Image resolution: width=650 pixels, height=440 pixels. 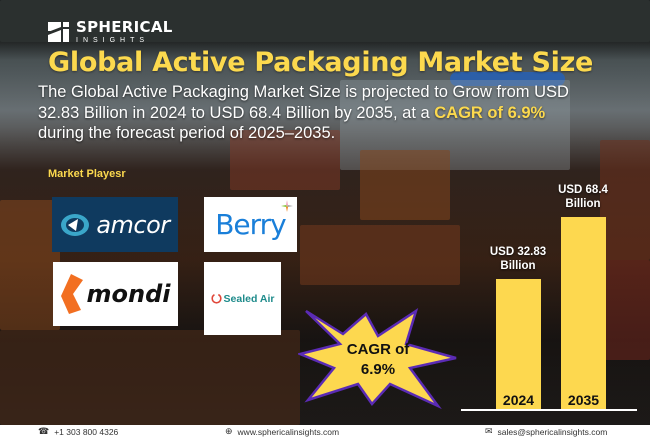 I want to click on cagr-badge-line2: 6.9%, so click(x=378, y=369).